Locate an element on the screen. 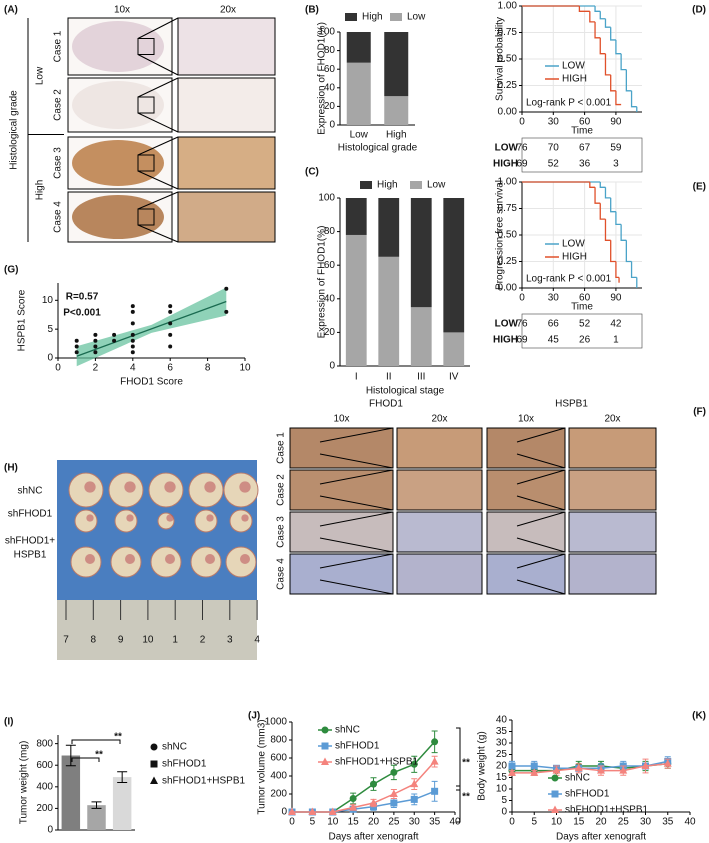 This screenshot has height=843, width=709. risk-count: 45 is located at coordinates (554, 340).